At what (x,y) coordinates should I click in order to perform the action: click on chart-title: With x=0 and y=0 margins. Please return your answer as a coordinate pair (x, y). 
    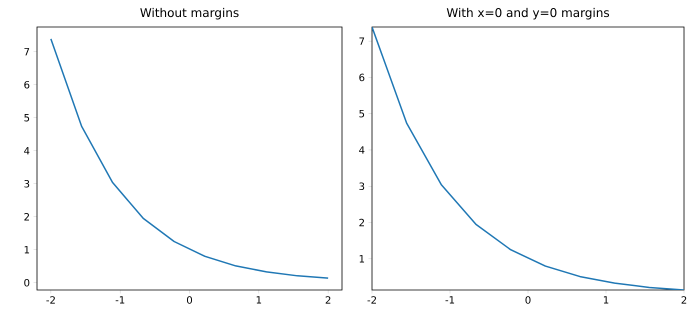
    Looking at the image, I should click on (528, 14).